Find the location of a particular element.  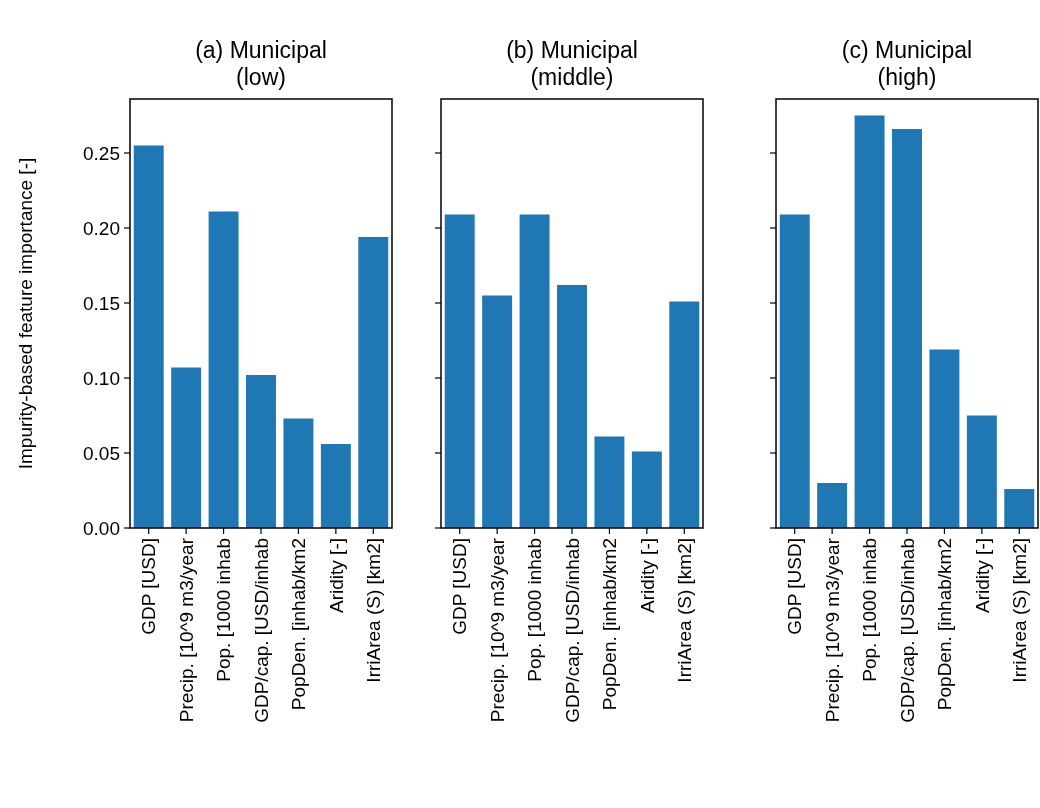

chart-title: (a) Municipal (low) is located at coordinates (261, 63).